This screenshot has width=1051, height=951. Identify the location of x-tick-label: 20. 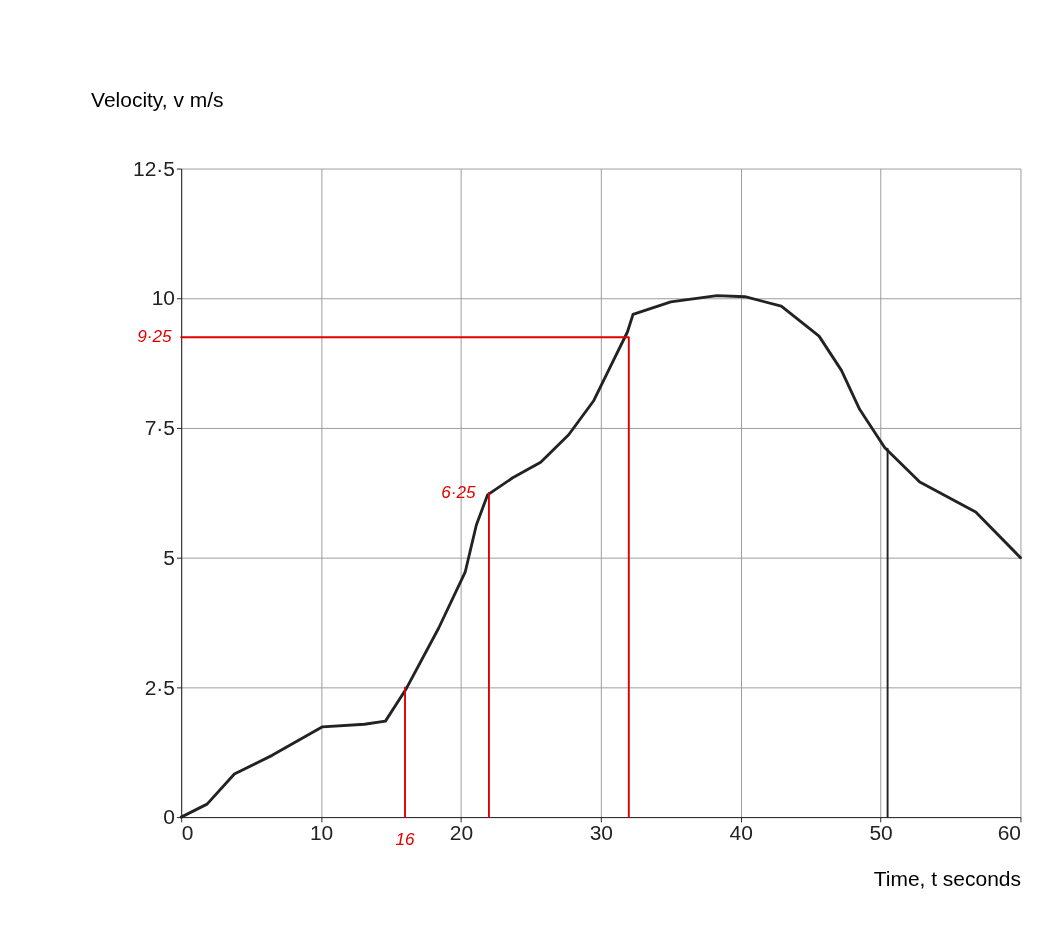
(461, 833).